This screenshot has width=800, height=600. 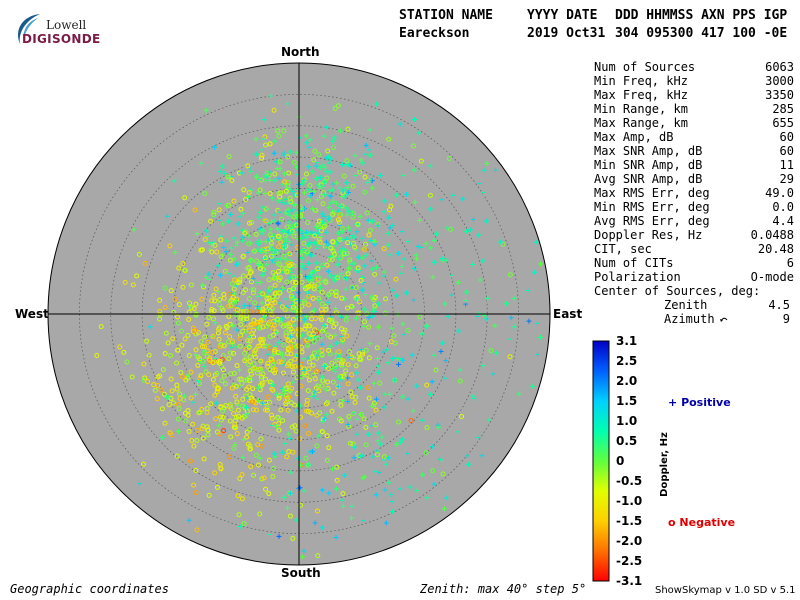 What do you see at coordinates (562, 15) in the screenshot?
I see `header-date-label: YYYY DATE` at bounding box center [562, 15].